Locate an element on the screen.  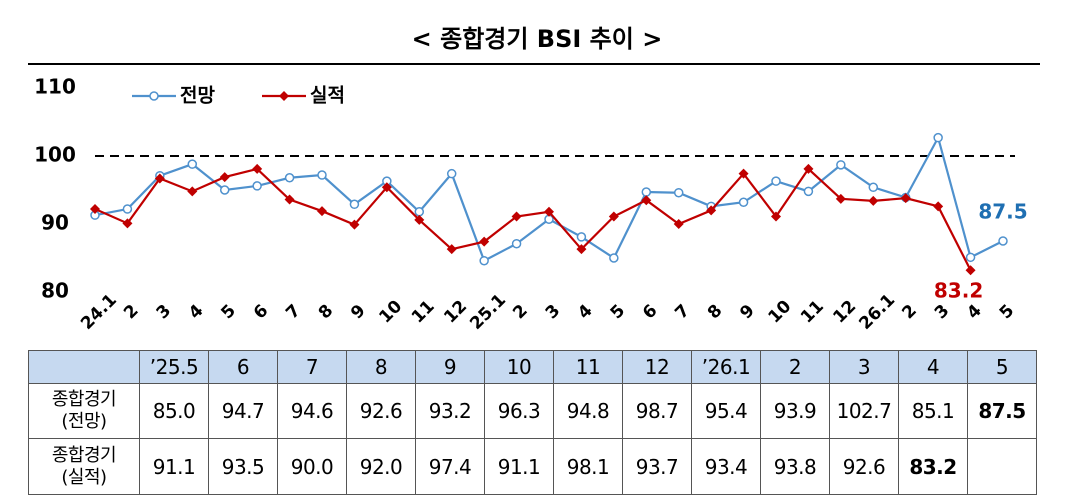
table-cell: 11 is located at coordinates (588, 367).